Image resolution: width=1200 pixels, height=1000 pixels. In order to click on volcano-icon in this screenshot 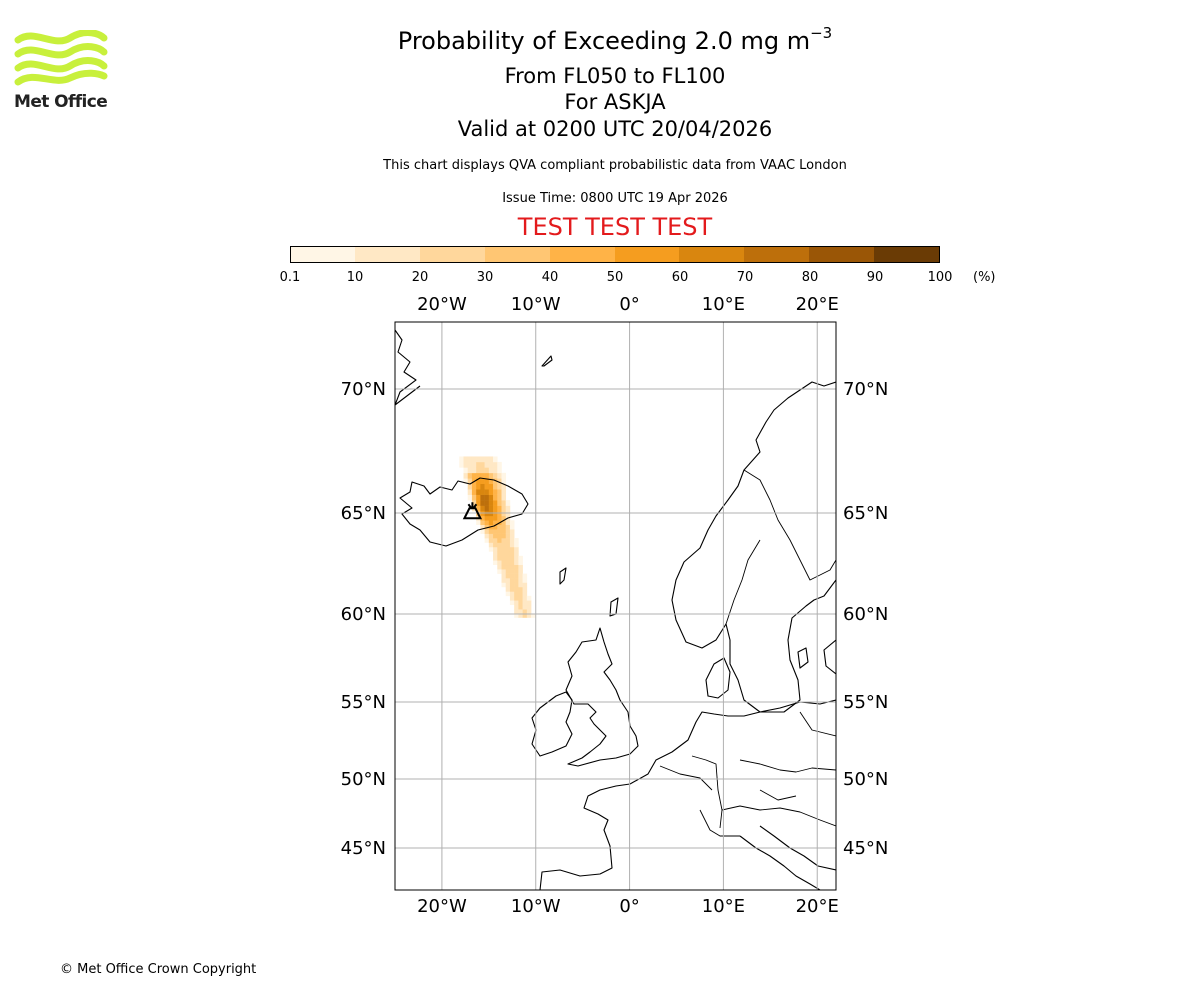, I will do `click(472, 511)`.